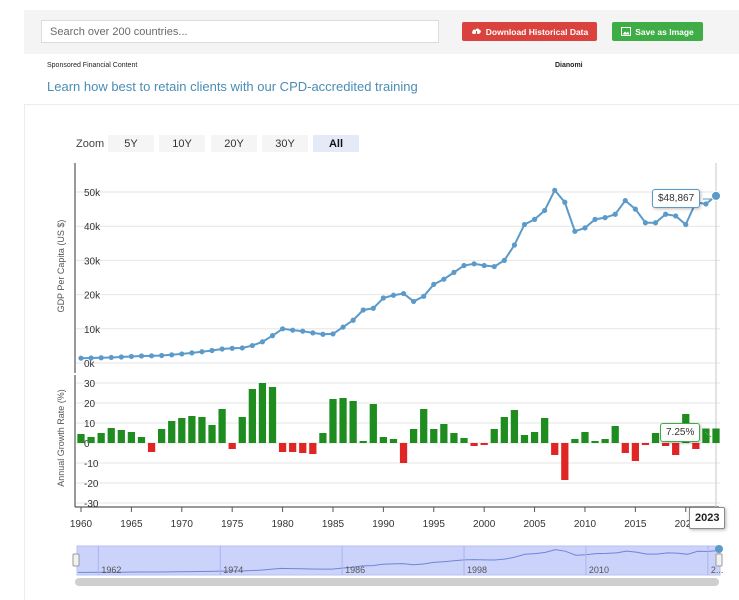 This screenshot has height=600, width=739. I want to click on zoom-20y-button: 20Y, so click(234, 143).